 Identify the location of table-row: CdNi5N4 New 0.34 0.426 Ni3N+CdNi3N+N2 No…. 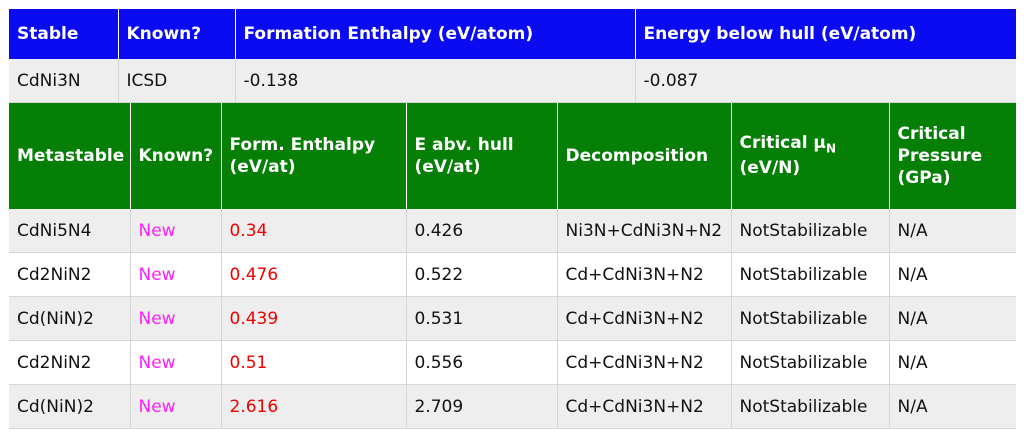
(512, 231).